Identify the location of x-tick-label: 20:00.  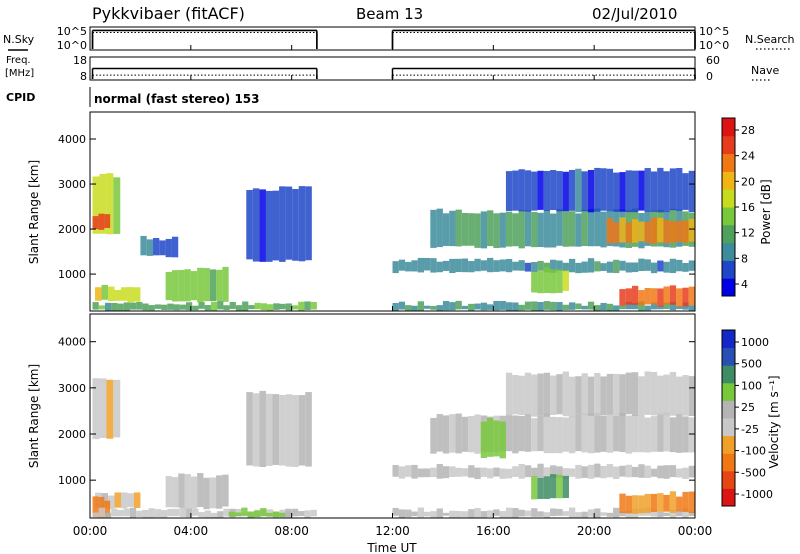
(594, 531).